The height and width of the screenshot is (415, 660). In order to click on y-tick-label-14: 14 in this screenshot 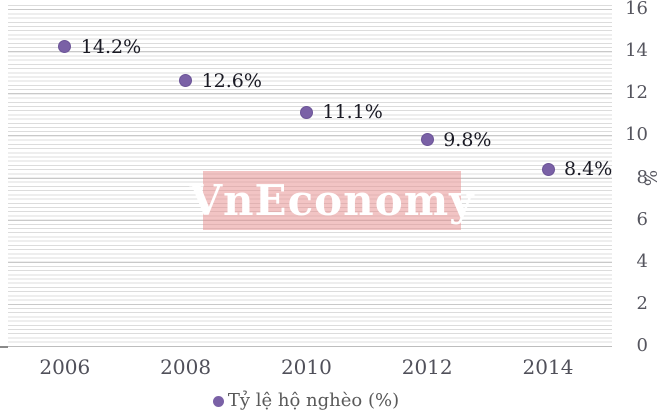, I will do `click(636, 51)`.